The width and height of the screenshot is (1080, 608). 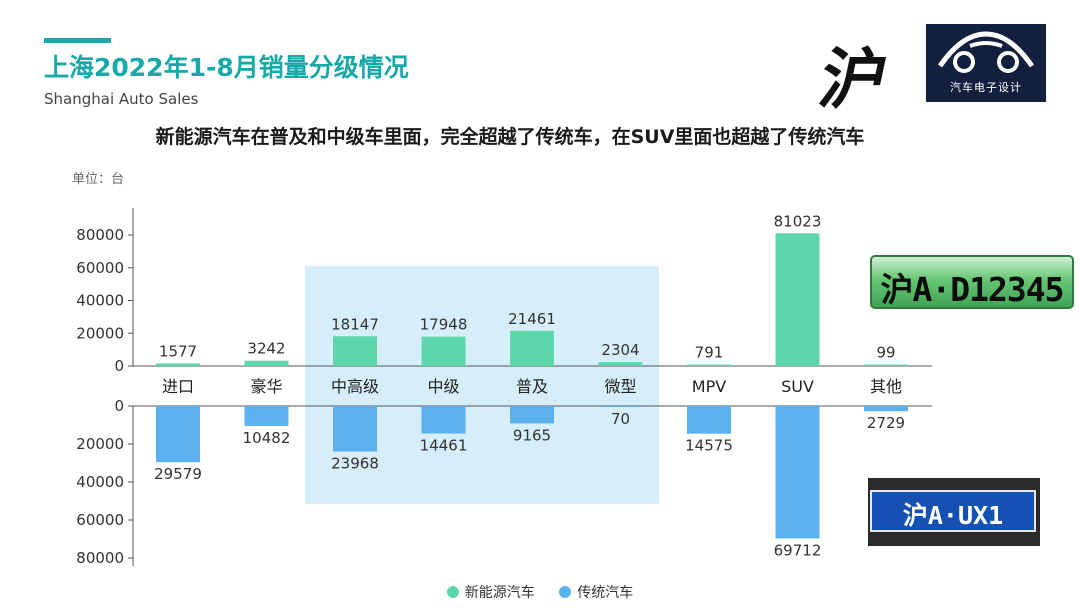 What do you see at coordinates (100, 520) in the screenshot?
I see `bottom-y-tick-label: 60000` at bounding box center [100, 520].